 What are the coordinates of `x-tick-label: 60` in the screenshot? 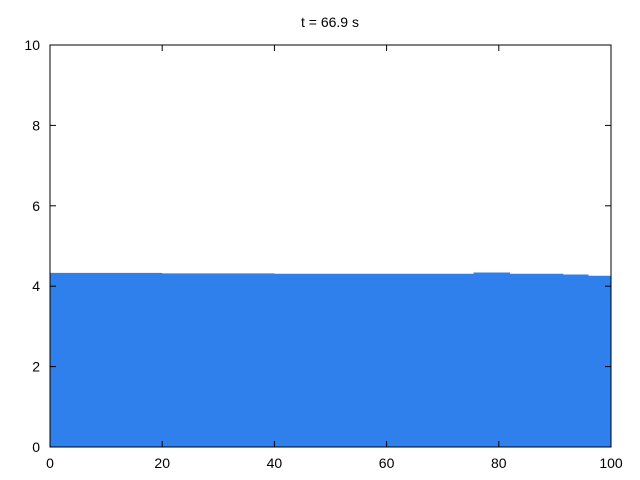 It's located at (387, 463).